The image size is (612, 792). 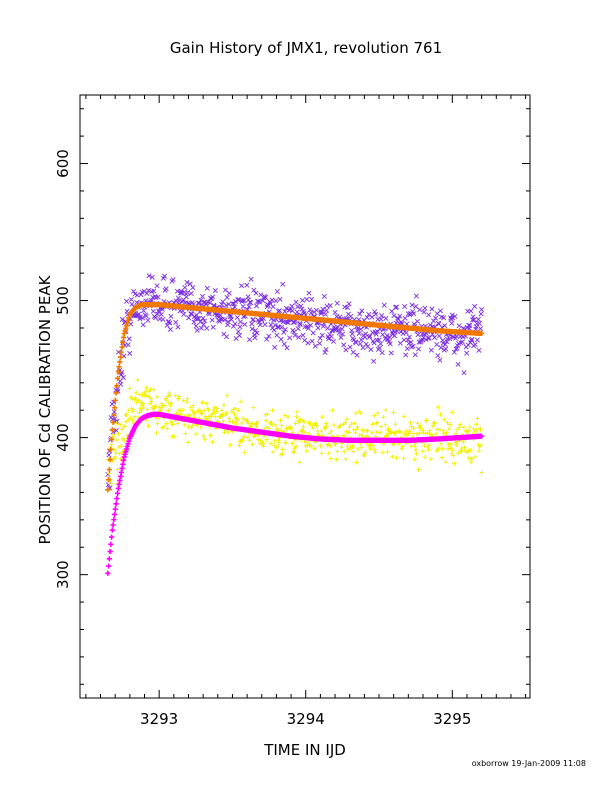 What do you see at coordinates (159, 719) in the screenshot?
I see `x-tick-label: 3293` at bounding box center [159, 719].